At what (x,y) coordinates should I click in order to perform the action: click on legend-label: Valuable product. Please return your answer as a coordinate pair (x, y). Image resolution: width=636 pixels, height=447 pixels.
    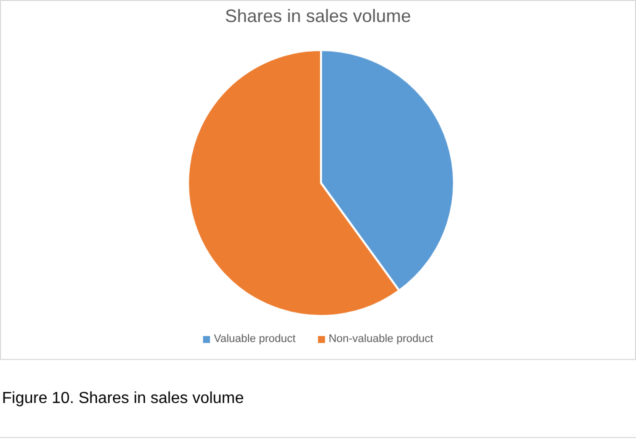
    Looking at the image, I should click on (254, 339).